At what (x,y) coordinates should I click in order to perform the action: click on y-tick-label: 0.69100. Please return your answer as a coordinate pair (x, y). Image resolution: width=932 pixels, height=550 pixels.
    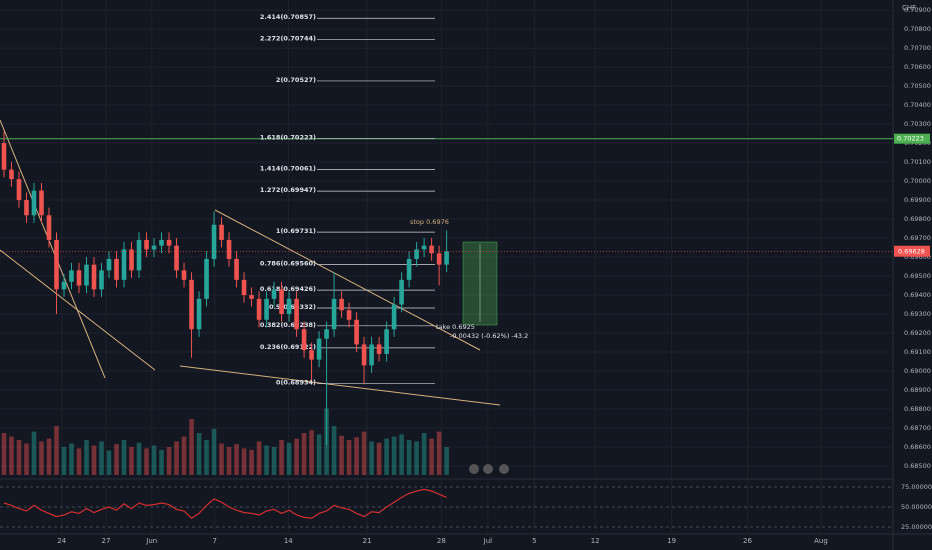
    Looking at the image, I should click on (917, 352).